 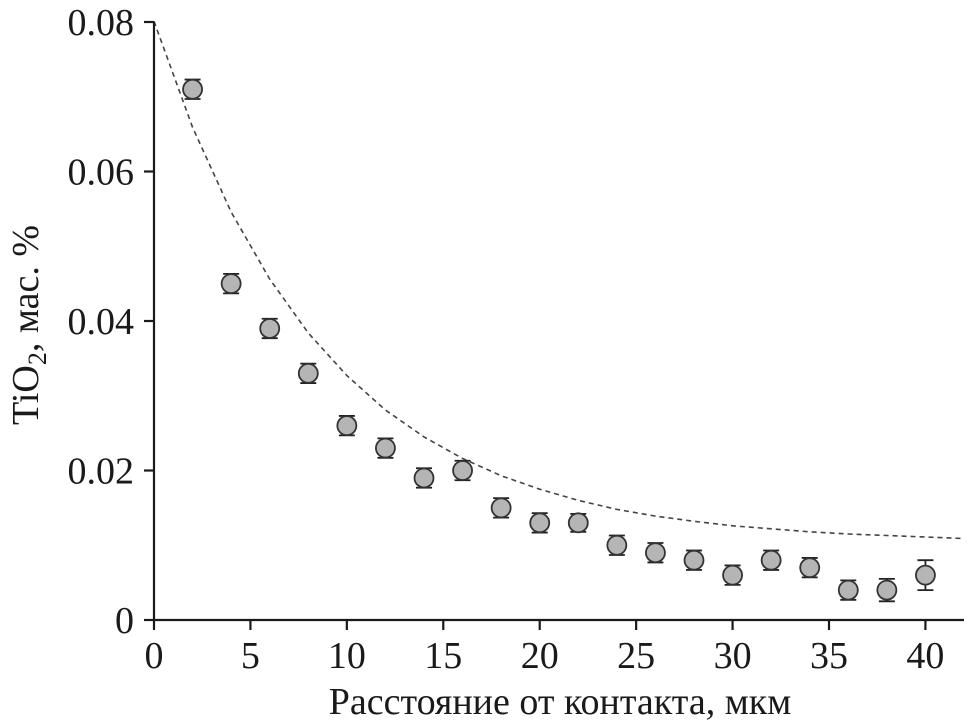 What do you see at coordinates (101, 173) in the screenshot?
I see `y-tick-label: 0.06` at bounding box center [101, 173].